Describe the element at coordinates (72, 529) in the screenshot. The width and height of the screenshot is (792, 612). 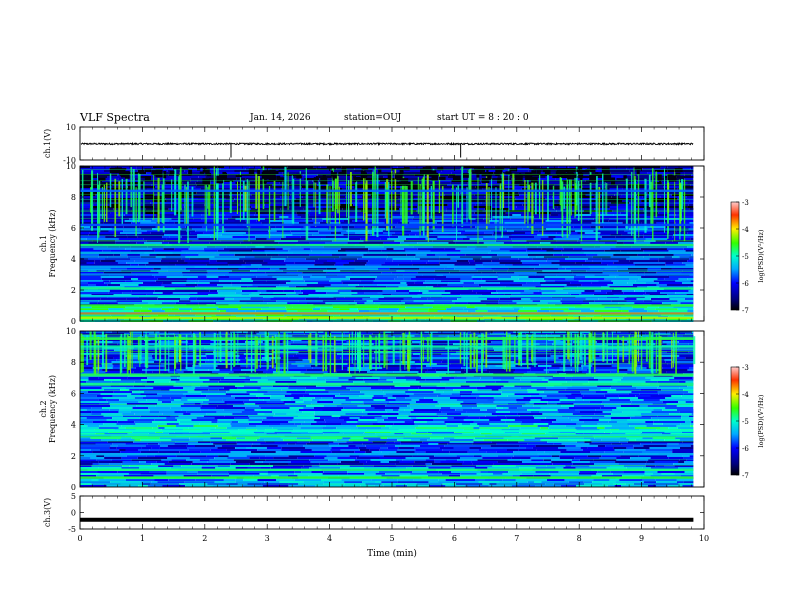
I see `y-tick-label: -5` at that location.